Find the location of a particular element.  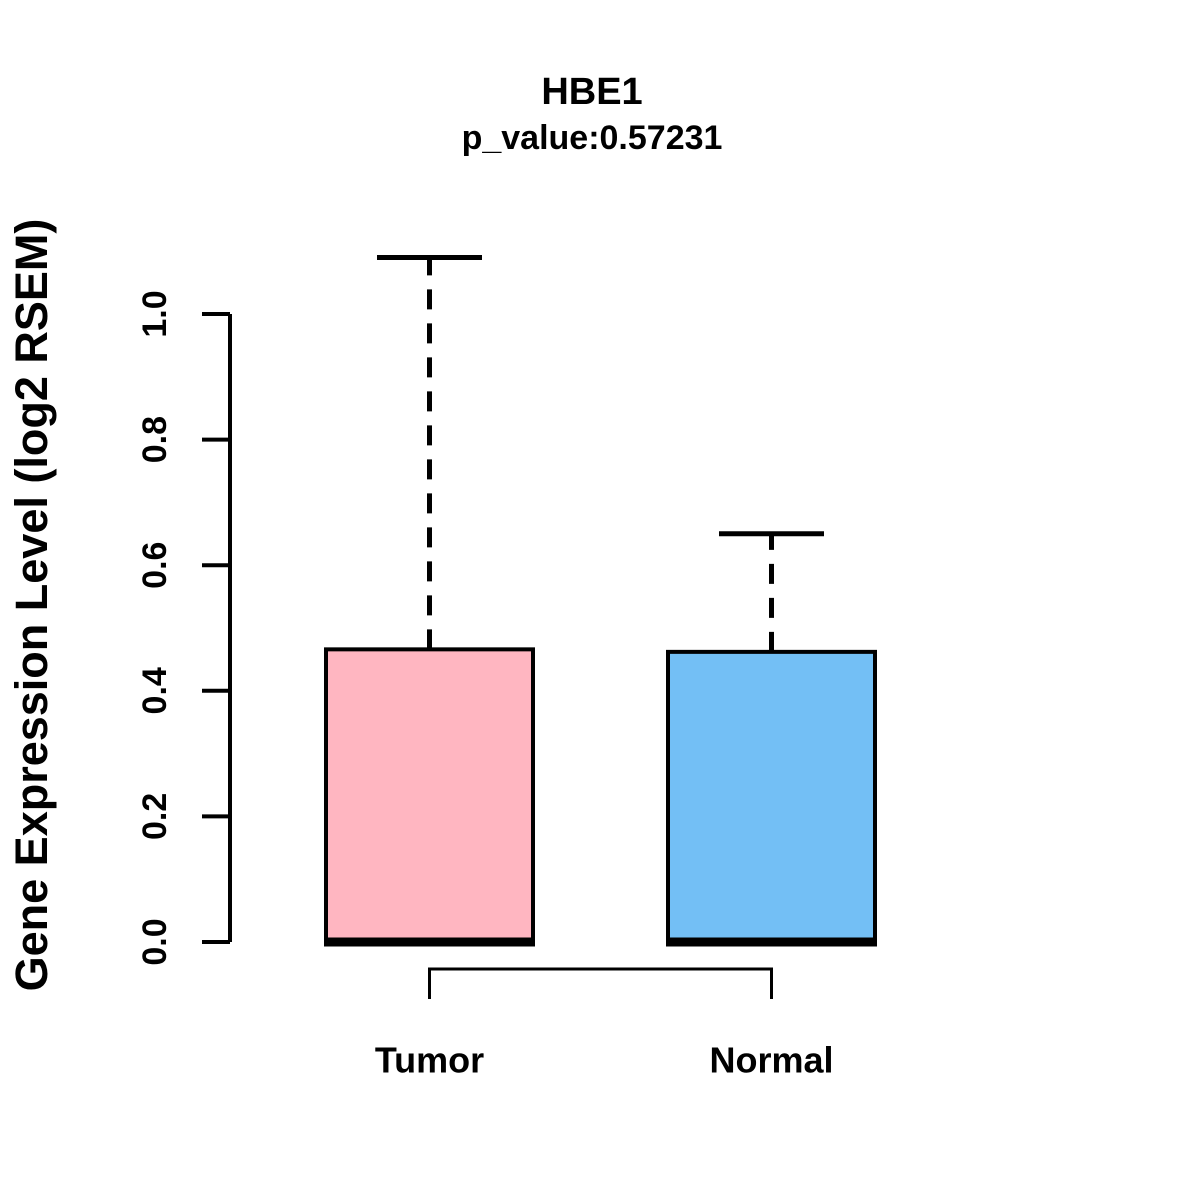

y-axis-tick-label: 0.0 is located at coordinates (155, 941).